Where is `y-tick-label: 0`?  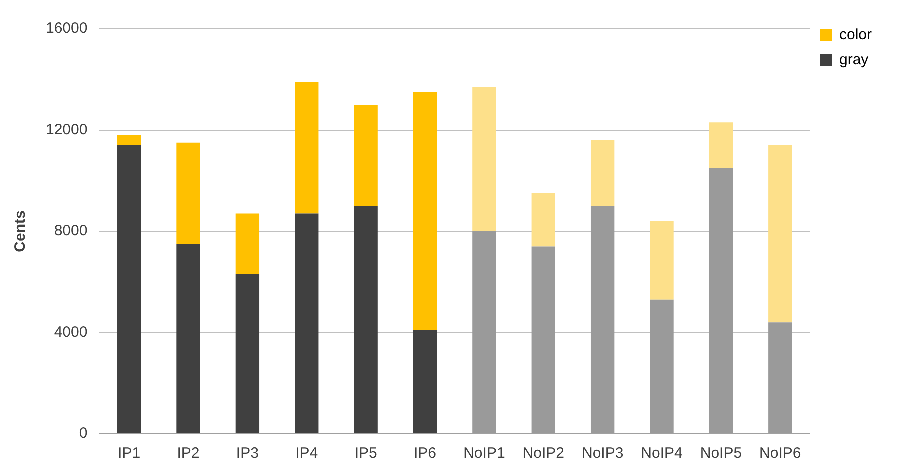 y-tick-label: 0 is located at coordinates (83, 433).